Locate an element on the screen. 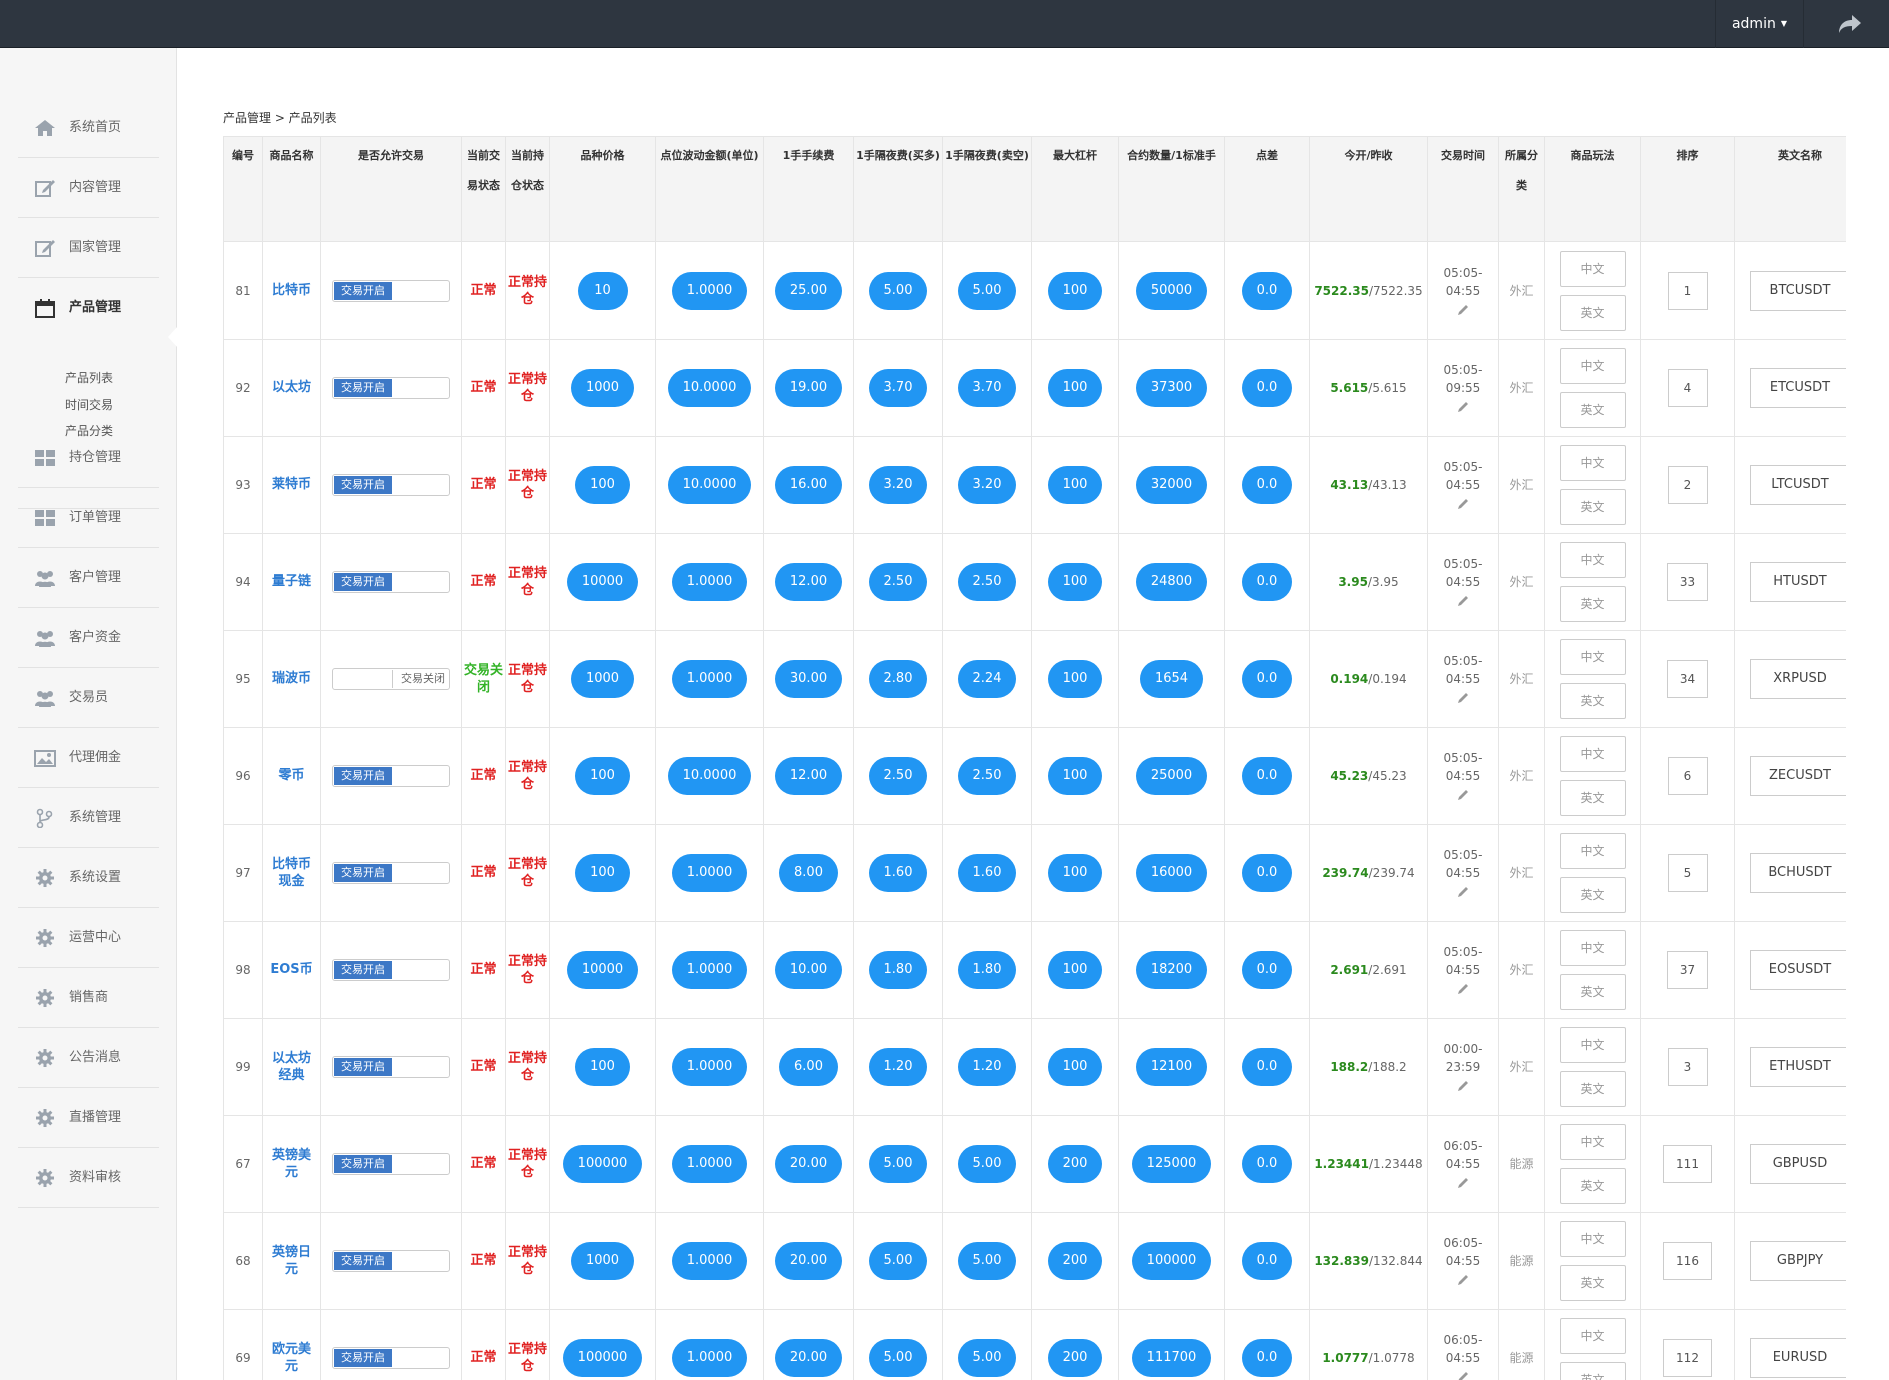 This screenshot has width=1889, height=1380. sidebar-item-16: 资料审核 is located at coordinates (88, 1178).